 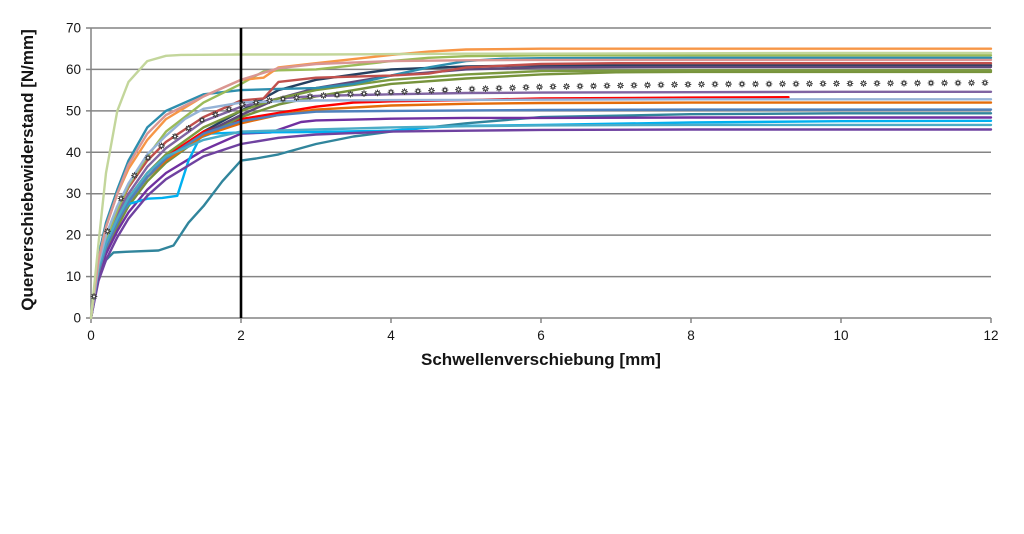 What do you see at coordinates (73, 152) in the screenshot?
I see `y-tick-label: 40` at bounding box center [73, 152].